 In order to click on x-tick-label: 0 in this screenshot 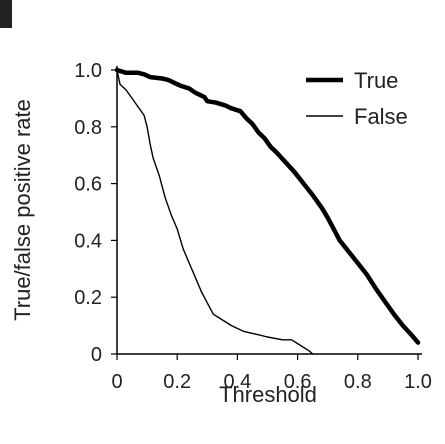, I will do `click(116, 382)`.